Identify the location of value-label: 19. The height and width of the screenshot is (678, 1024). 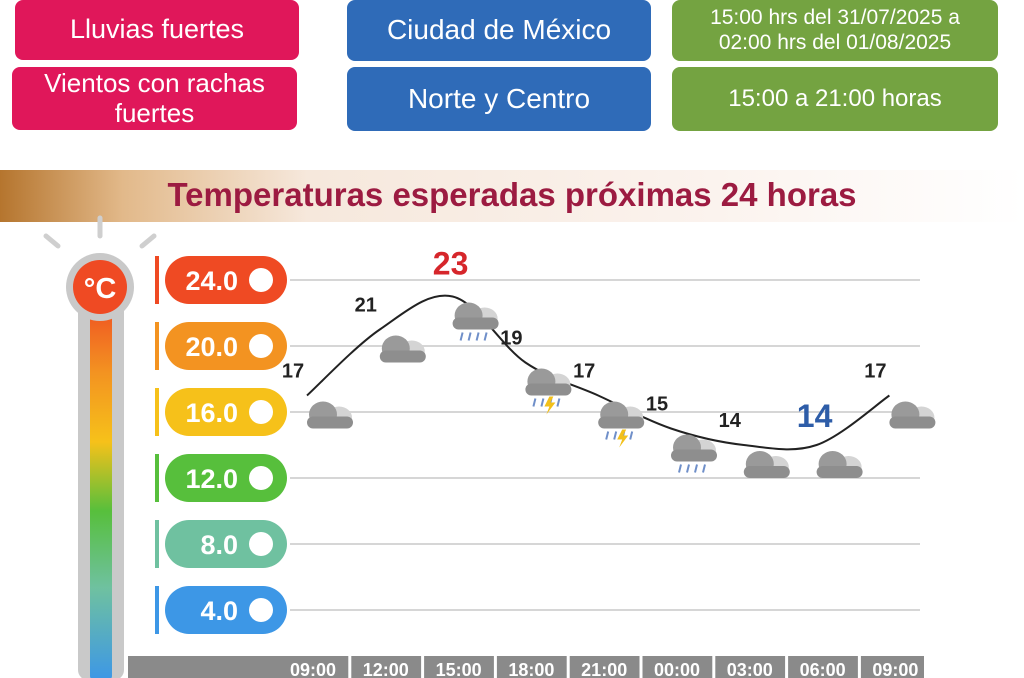
(511, 339).